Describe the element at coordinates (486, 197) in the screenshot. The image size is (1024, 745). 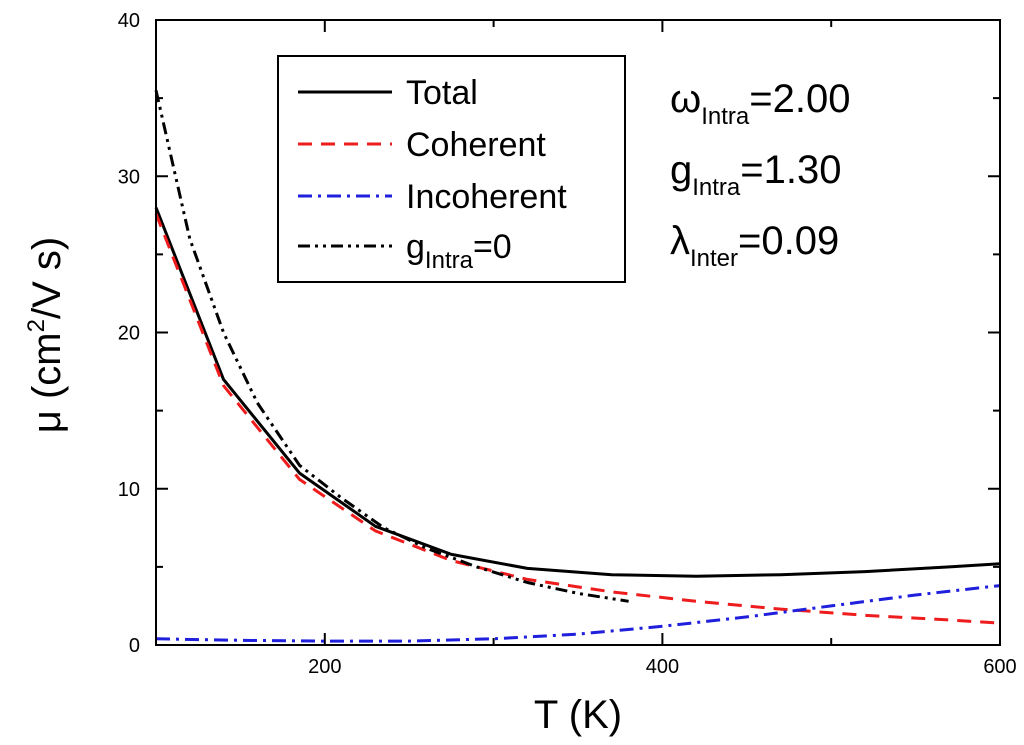
I see `legend-label-incoherent: Incoherent` at that location.